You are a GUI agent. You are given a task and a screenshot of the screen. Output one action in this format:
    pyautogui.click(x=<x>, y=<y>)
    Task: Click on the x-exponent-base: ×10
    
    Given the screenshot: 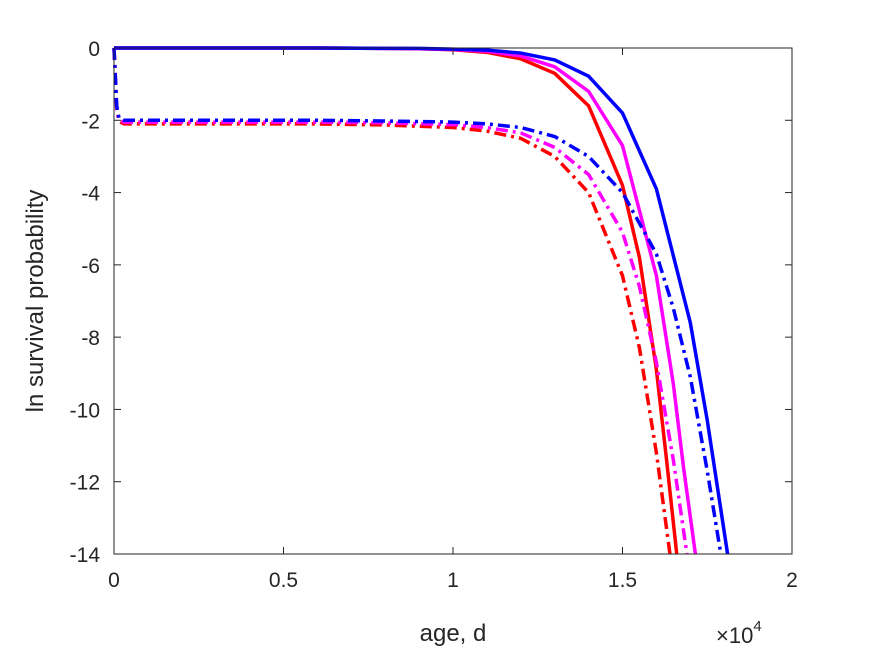 What is the action you would take?
    pyautogui.click(x=734, y=635)
    